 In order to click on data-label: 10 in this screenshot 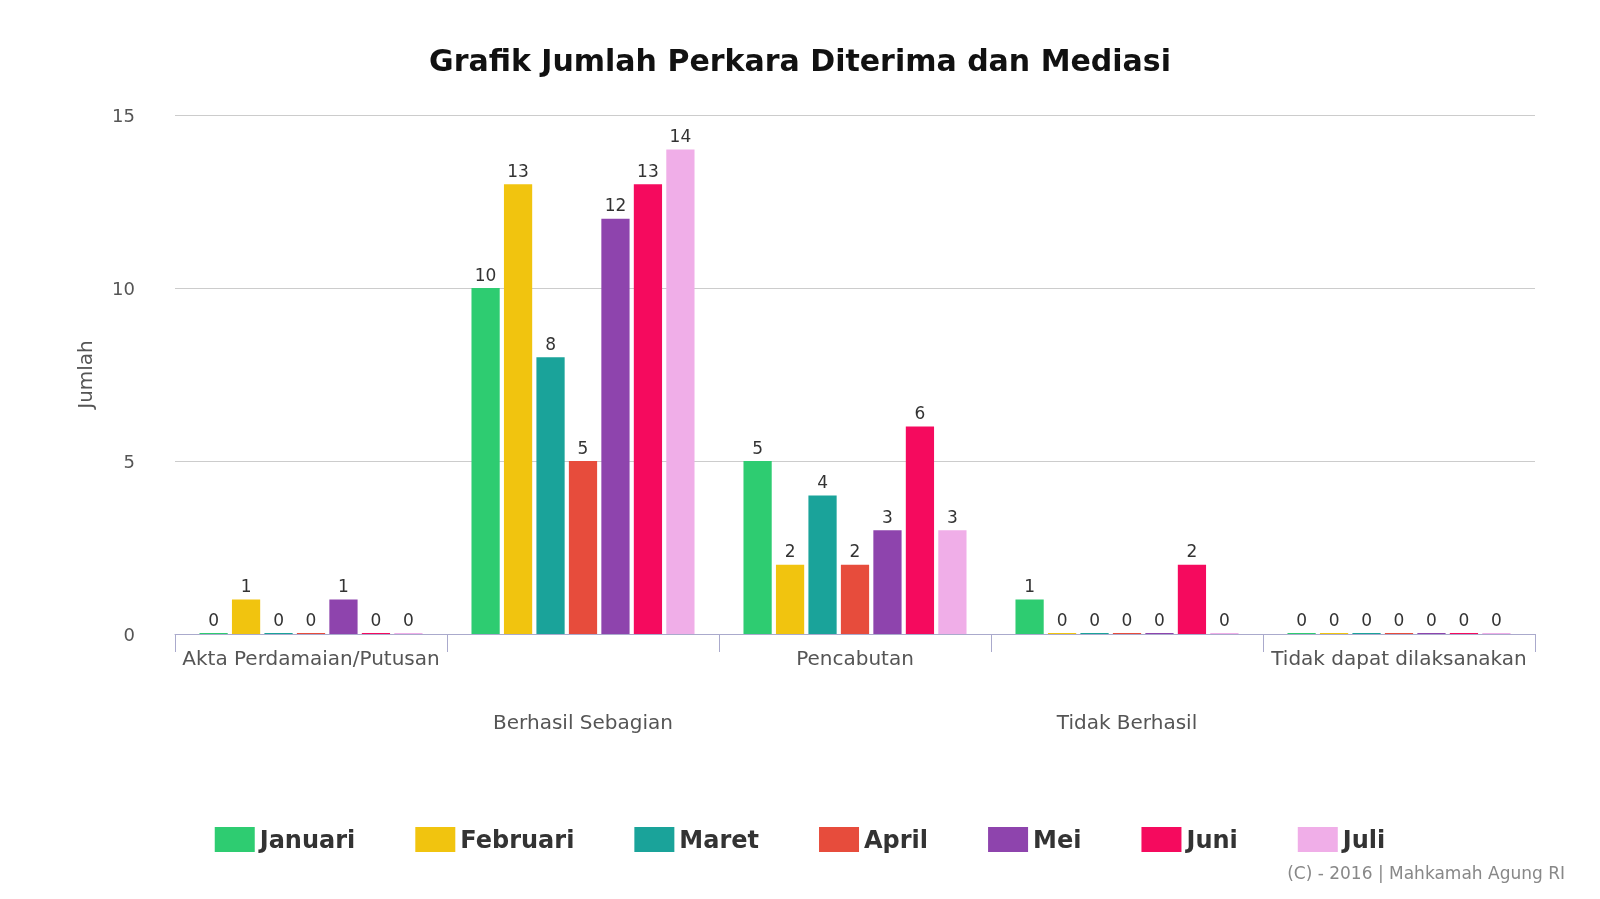, I will do `click(485, 274)`.